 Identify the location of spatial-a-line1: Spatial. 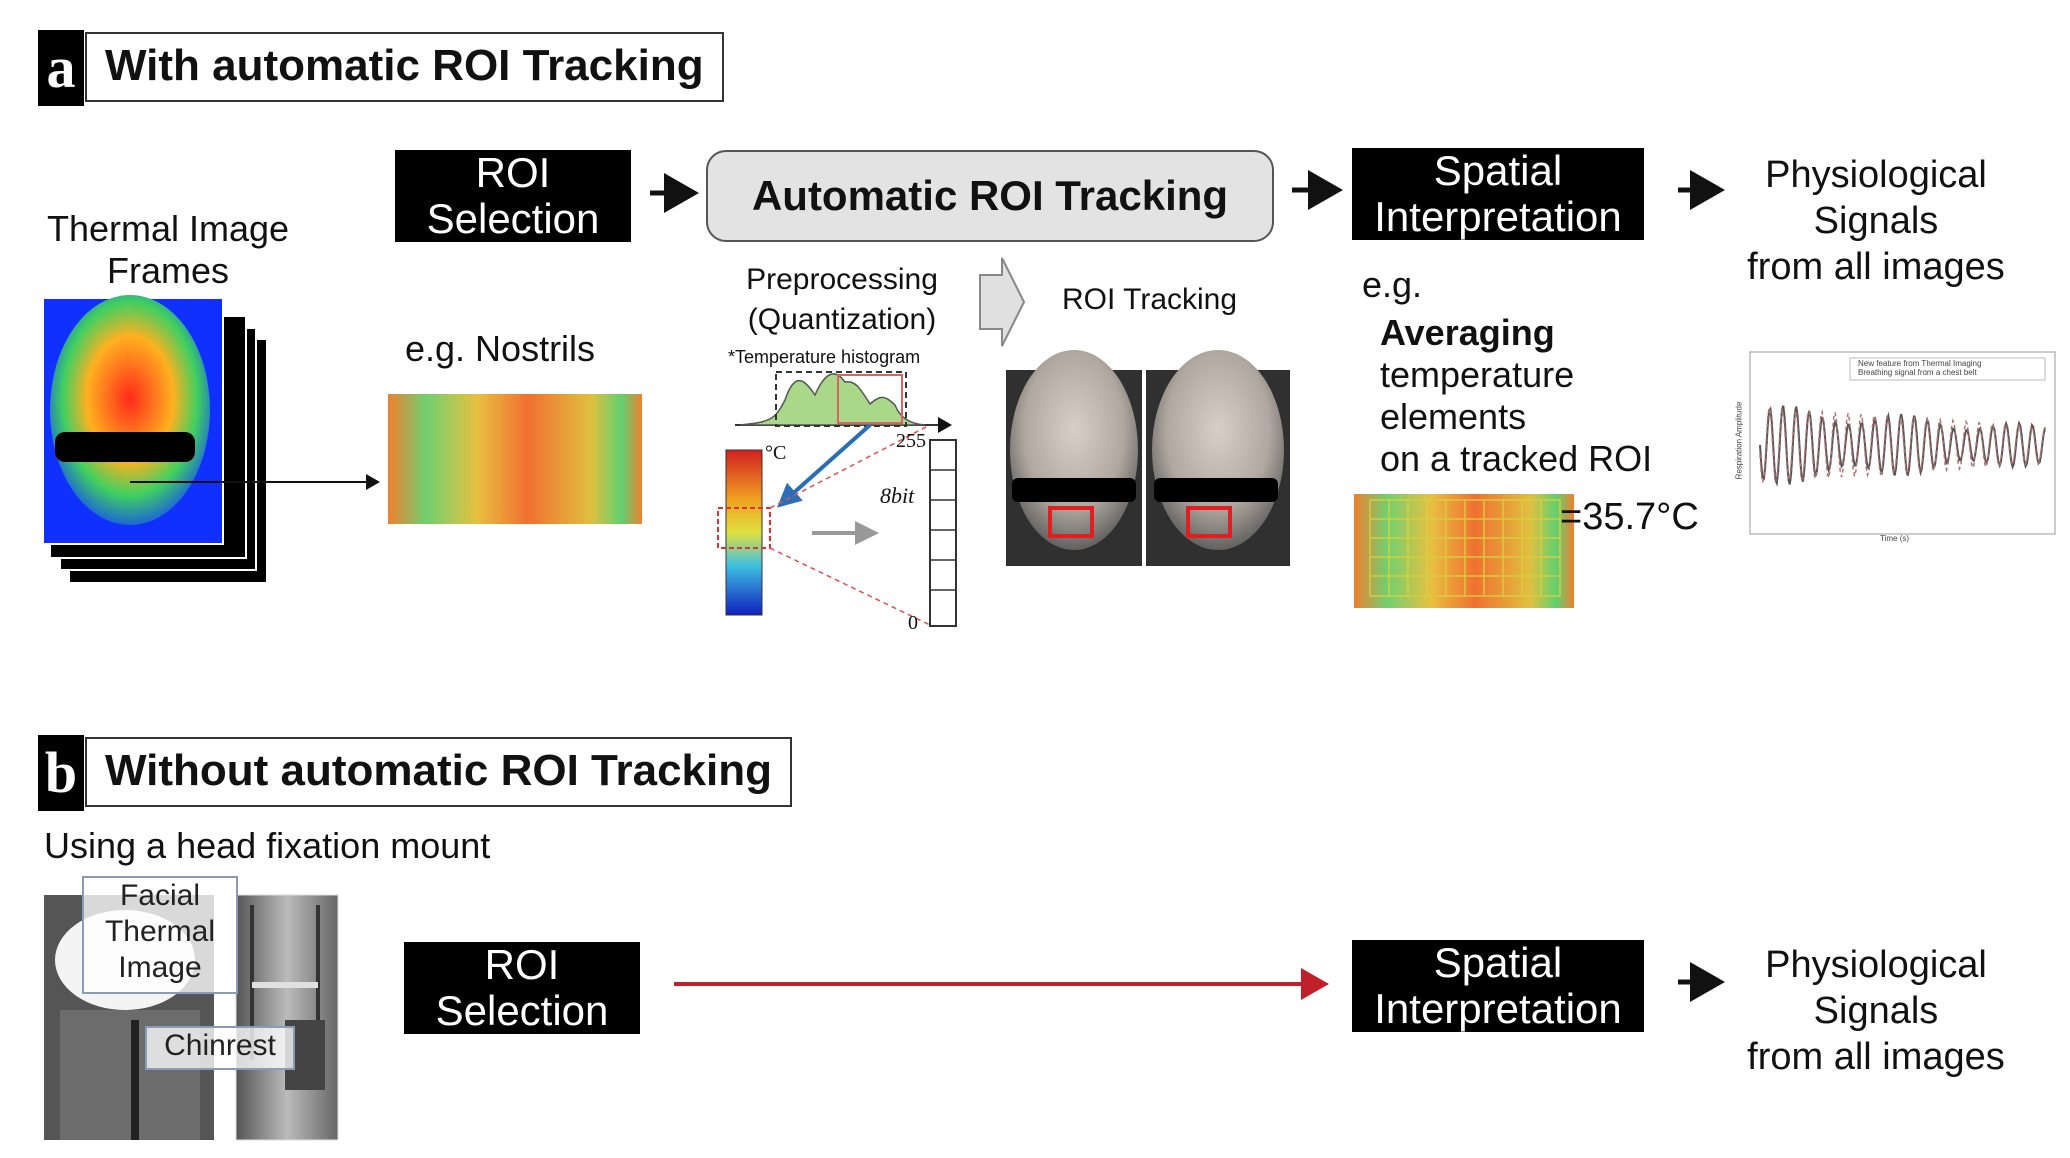
(1498, 170).